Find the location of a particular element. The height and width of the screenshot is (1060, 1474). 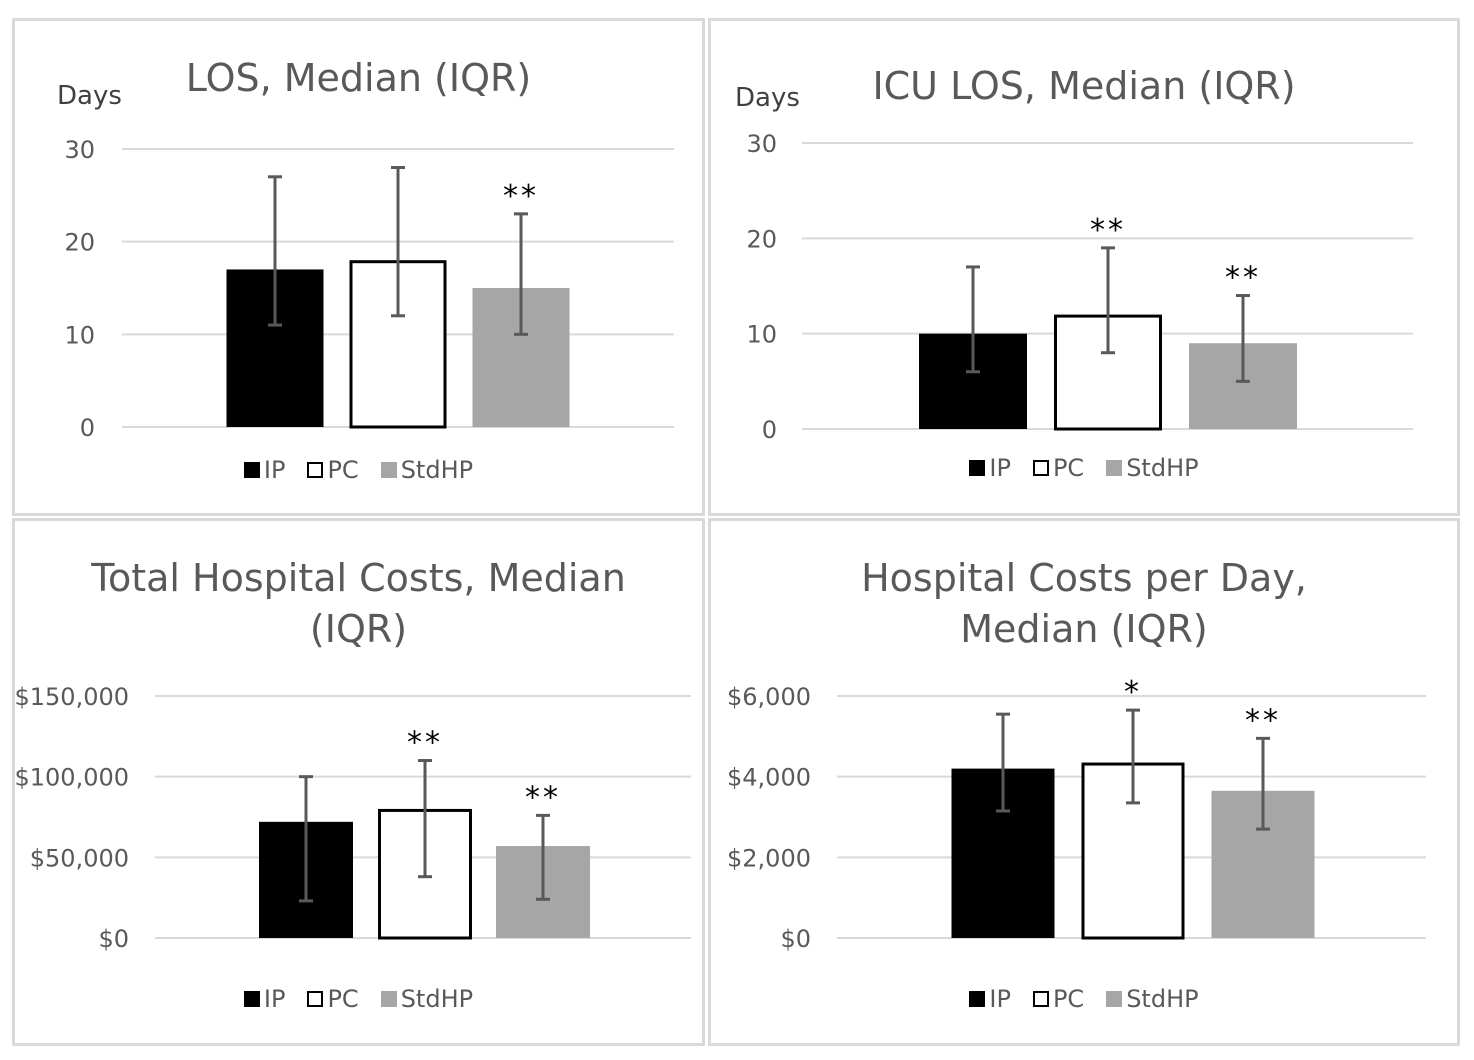

chart-title: Total Hospital Costs, Median (IQR) is located at coordinates (358, 604).